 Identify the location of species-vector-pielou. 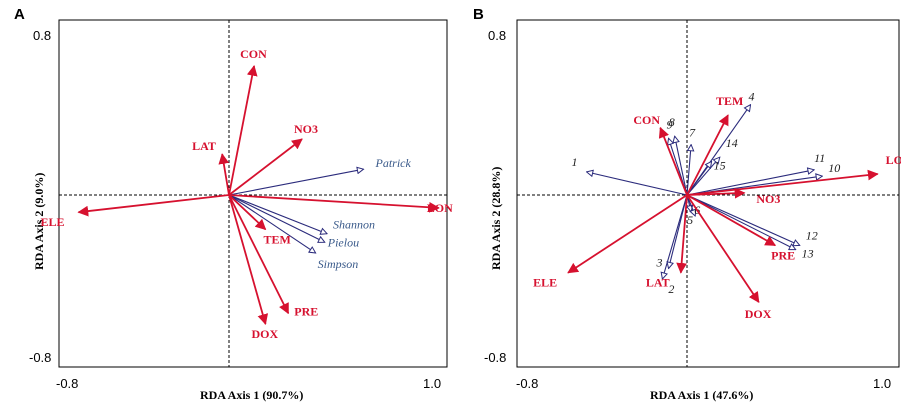
(276, 218).